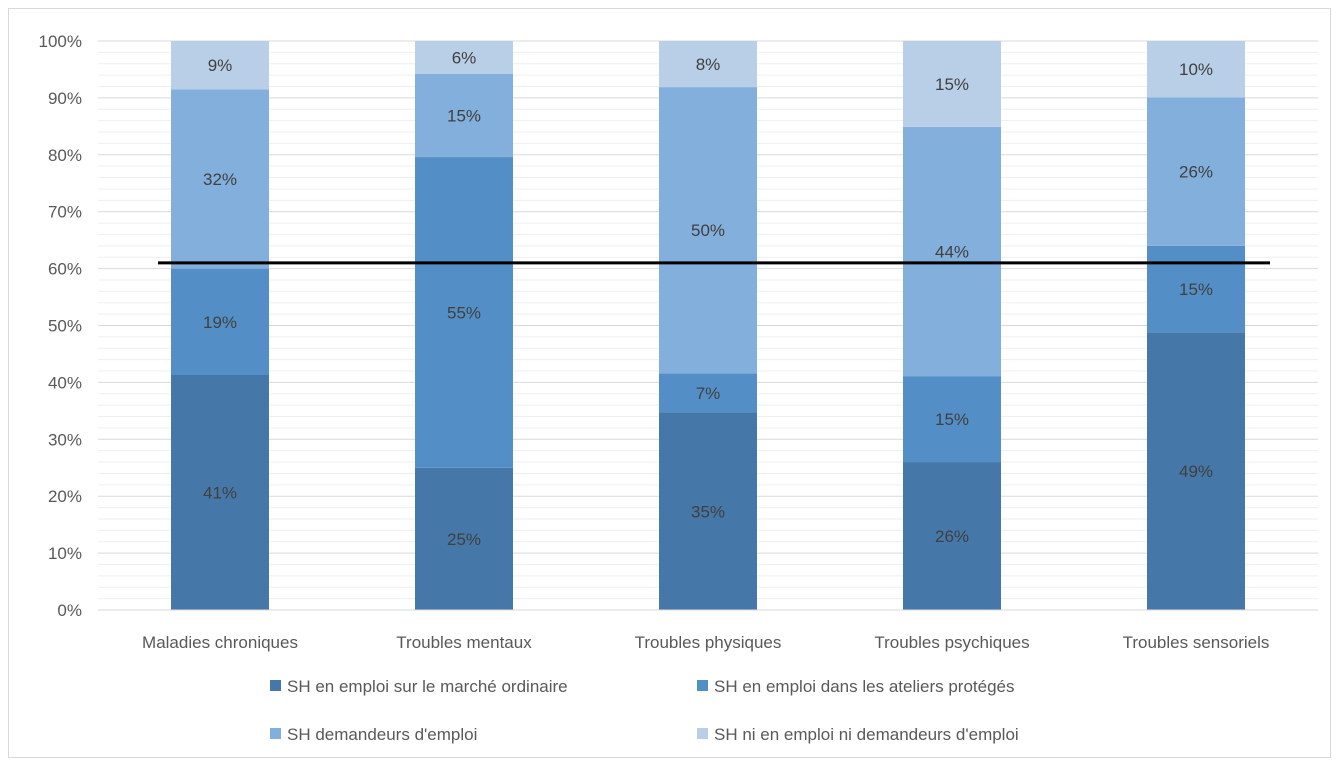 The image size is (1341, 767). I want to click on legend-label: SH en emploi sur le marché ordinaire, so click(427, 686).